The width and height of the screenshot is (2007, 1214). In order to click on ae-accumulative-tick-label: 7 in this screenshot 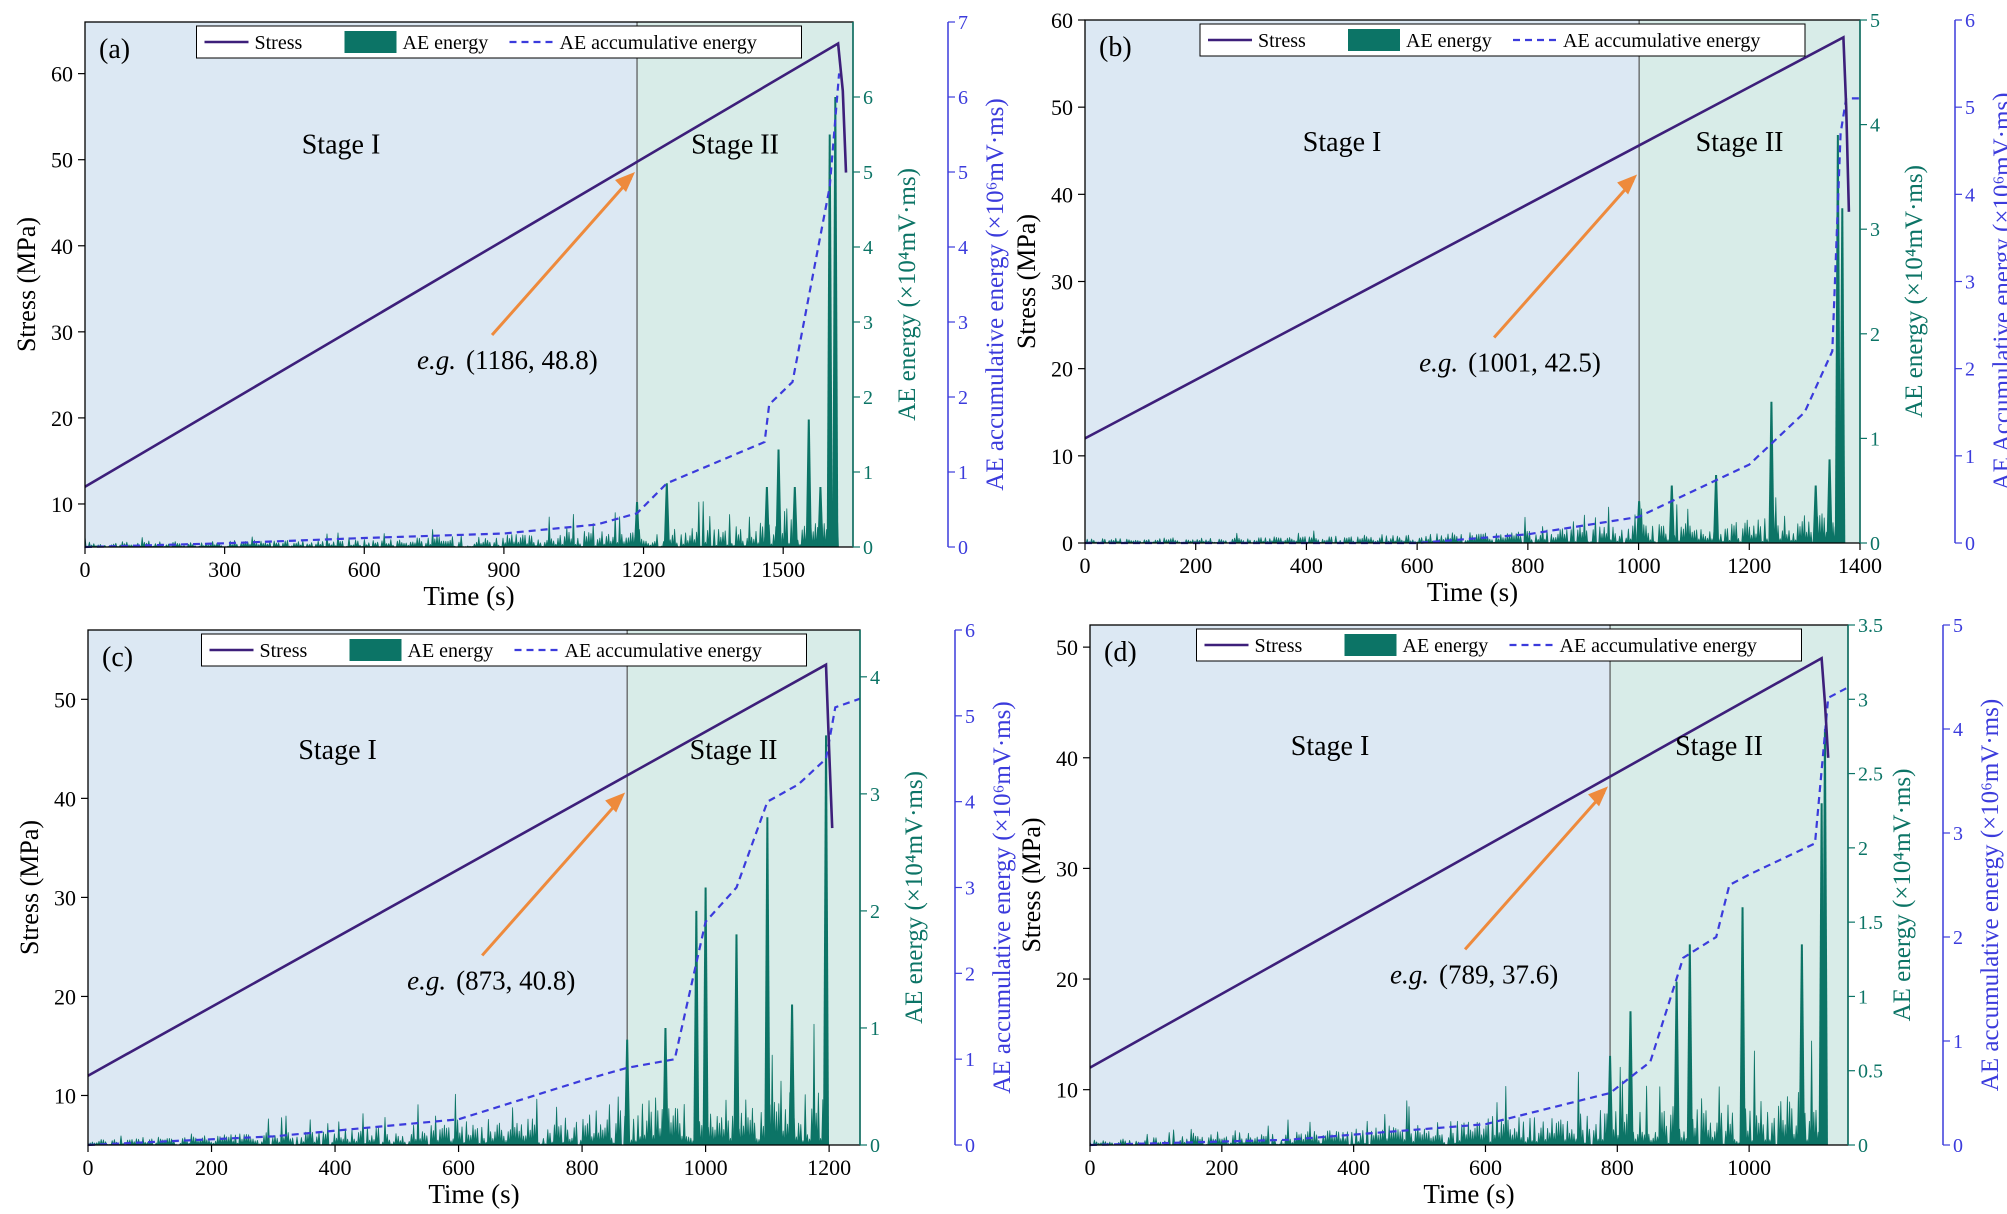, I will do `click(963, 23)`.